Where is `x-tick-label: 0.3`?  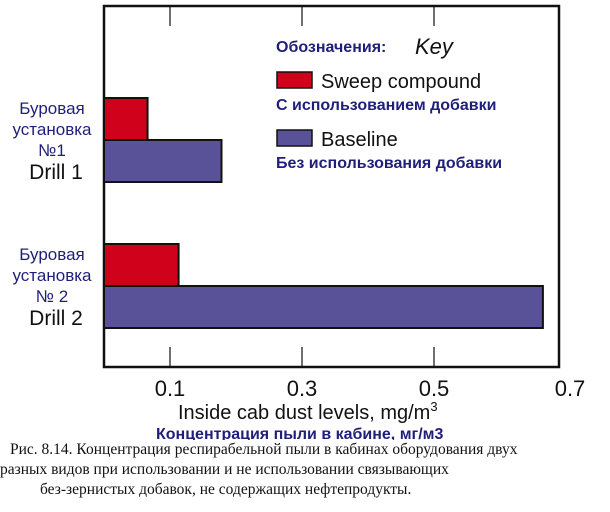
x-tick-label: 0.3 is located at coordinates (302, 388).